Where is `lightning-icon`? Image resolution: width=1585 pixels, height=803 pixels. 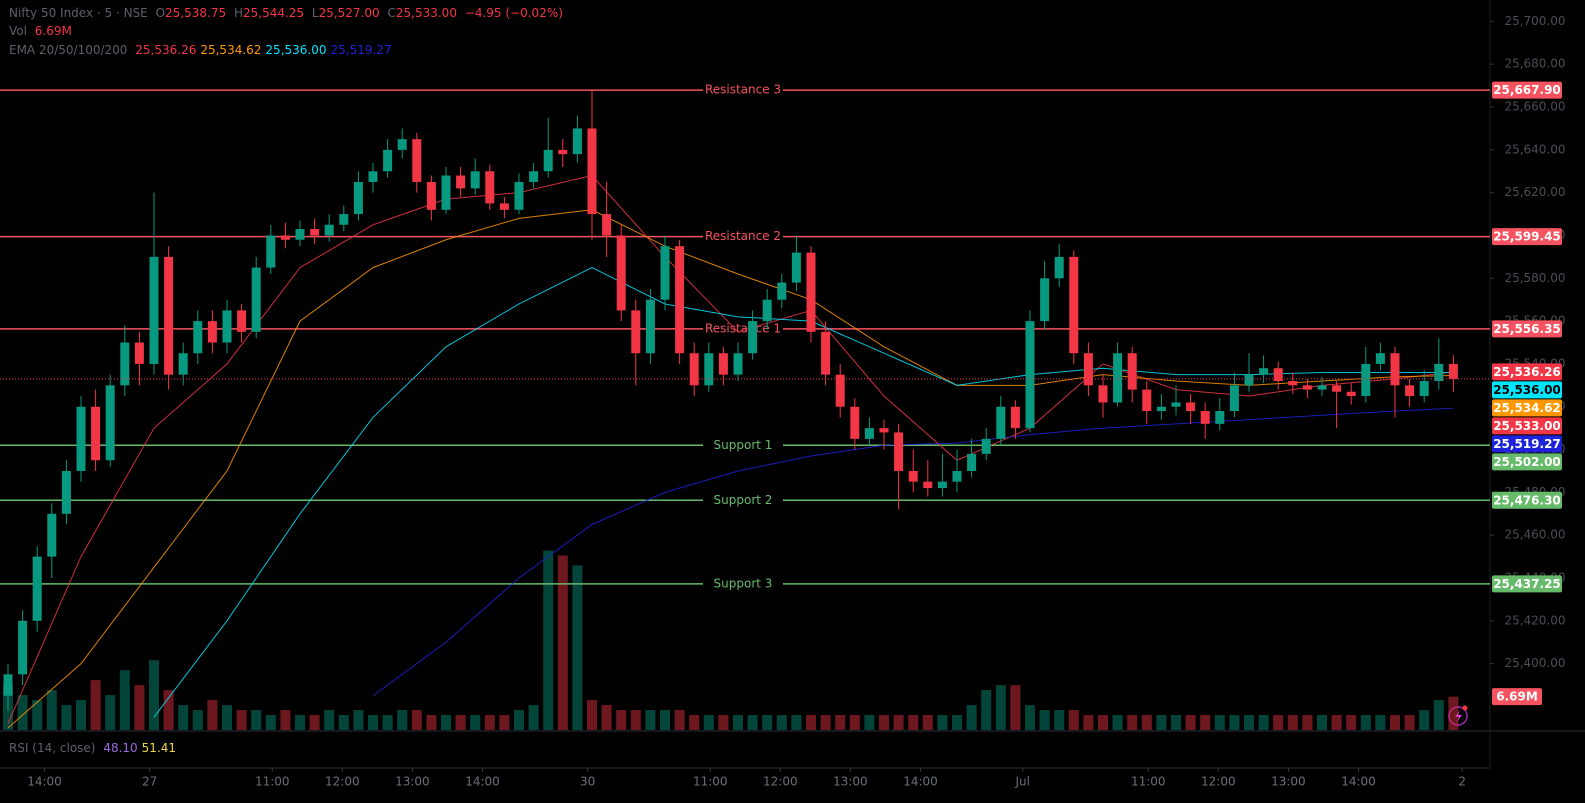 lightning-icon is located at coordinates (1458, 715).